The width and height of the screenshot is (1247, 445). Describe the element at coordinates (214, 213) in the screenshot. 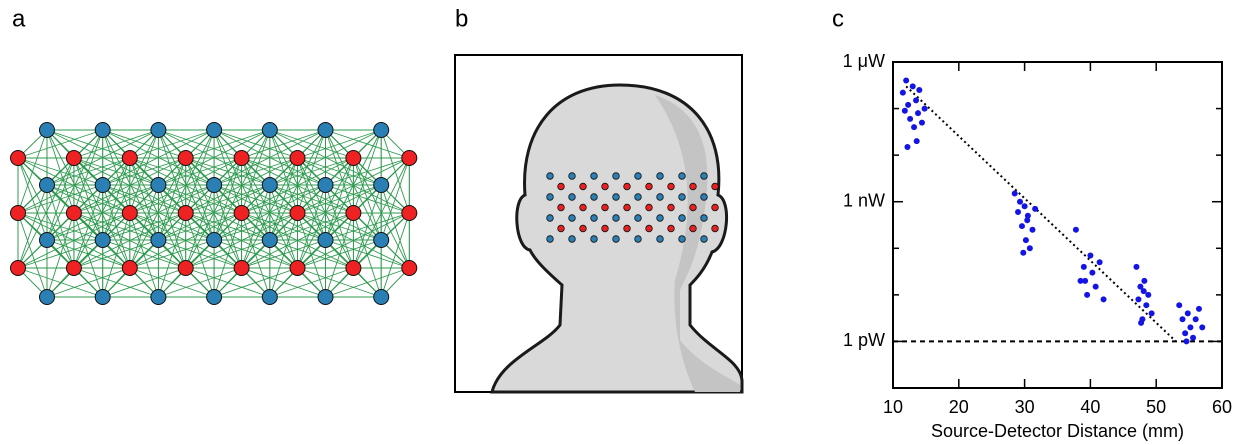

I see `network-diagram` at that location.